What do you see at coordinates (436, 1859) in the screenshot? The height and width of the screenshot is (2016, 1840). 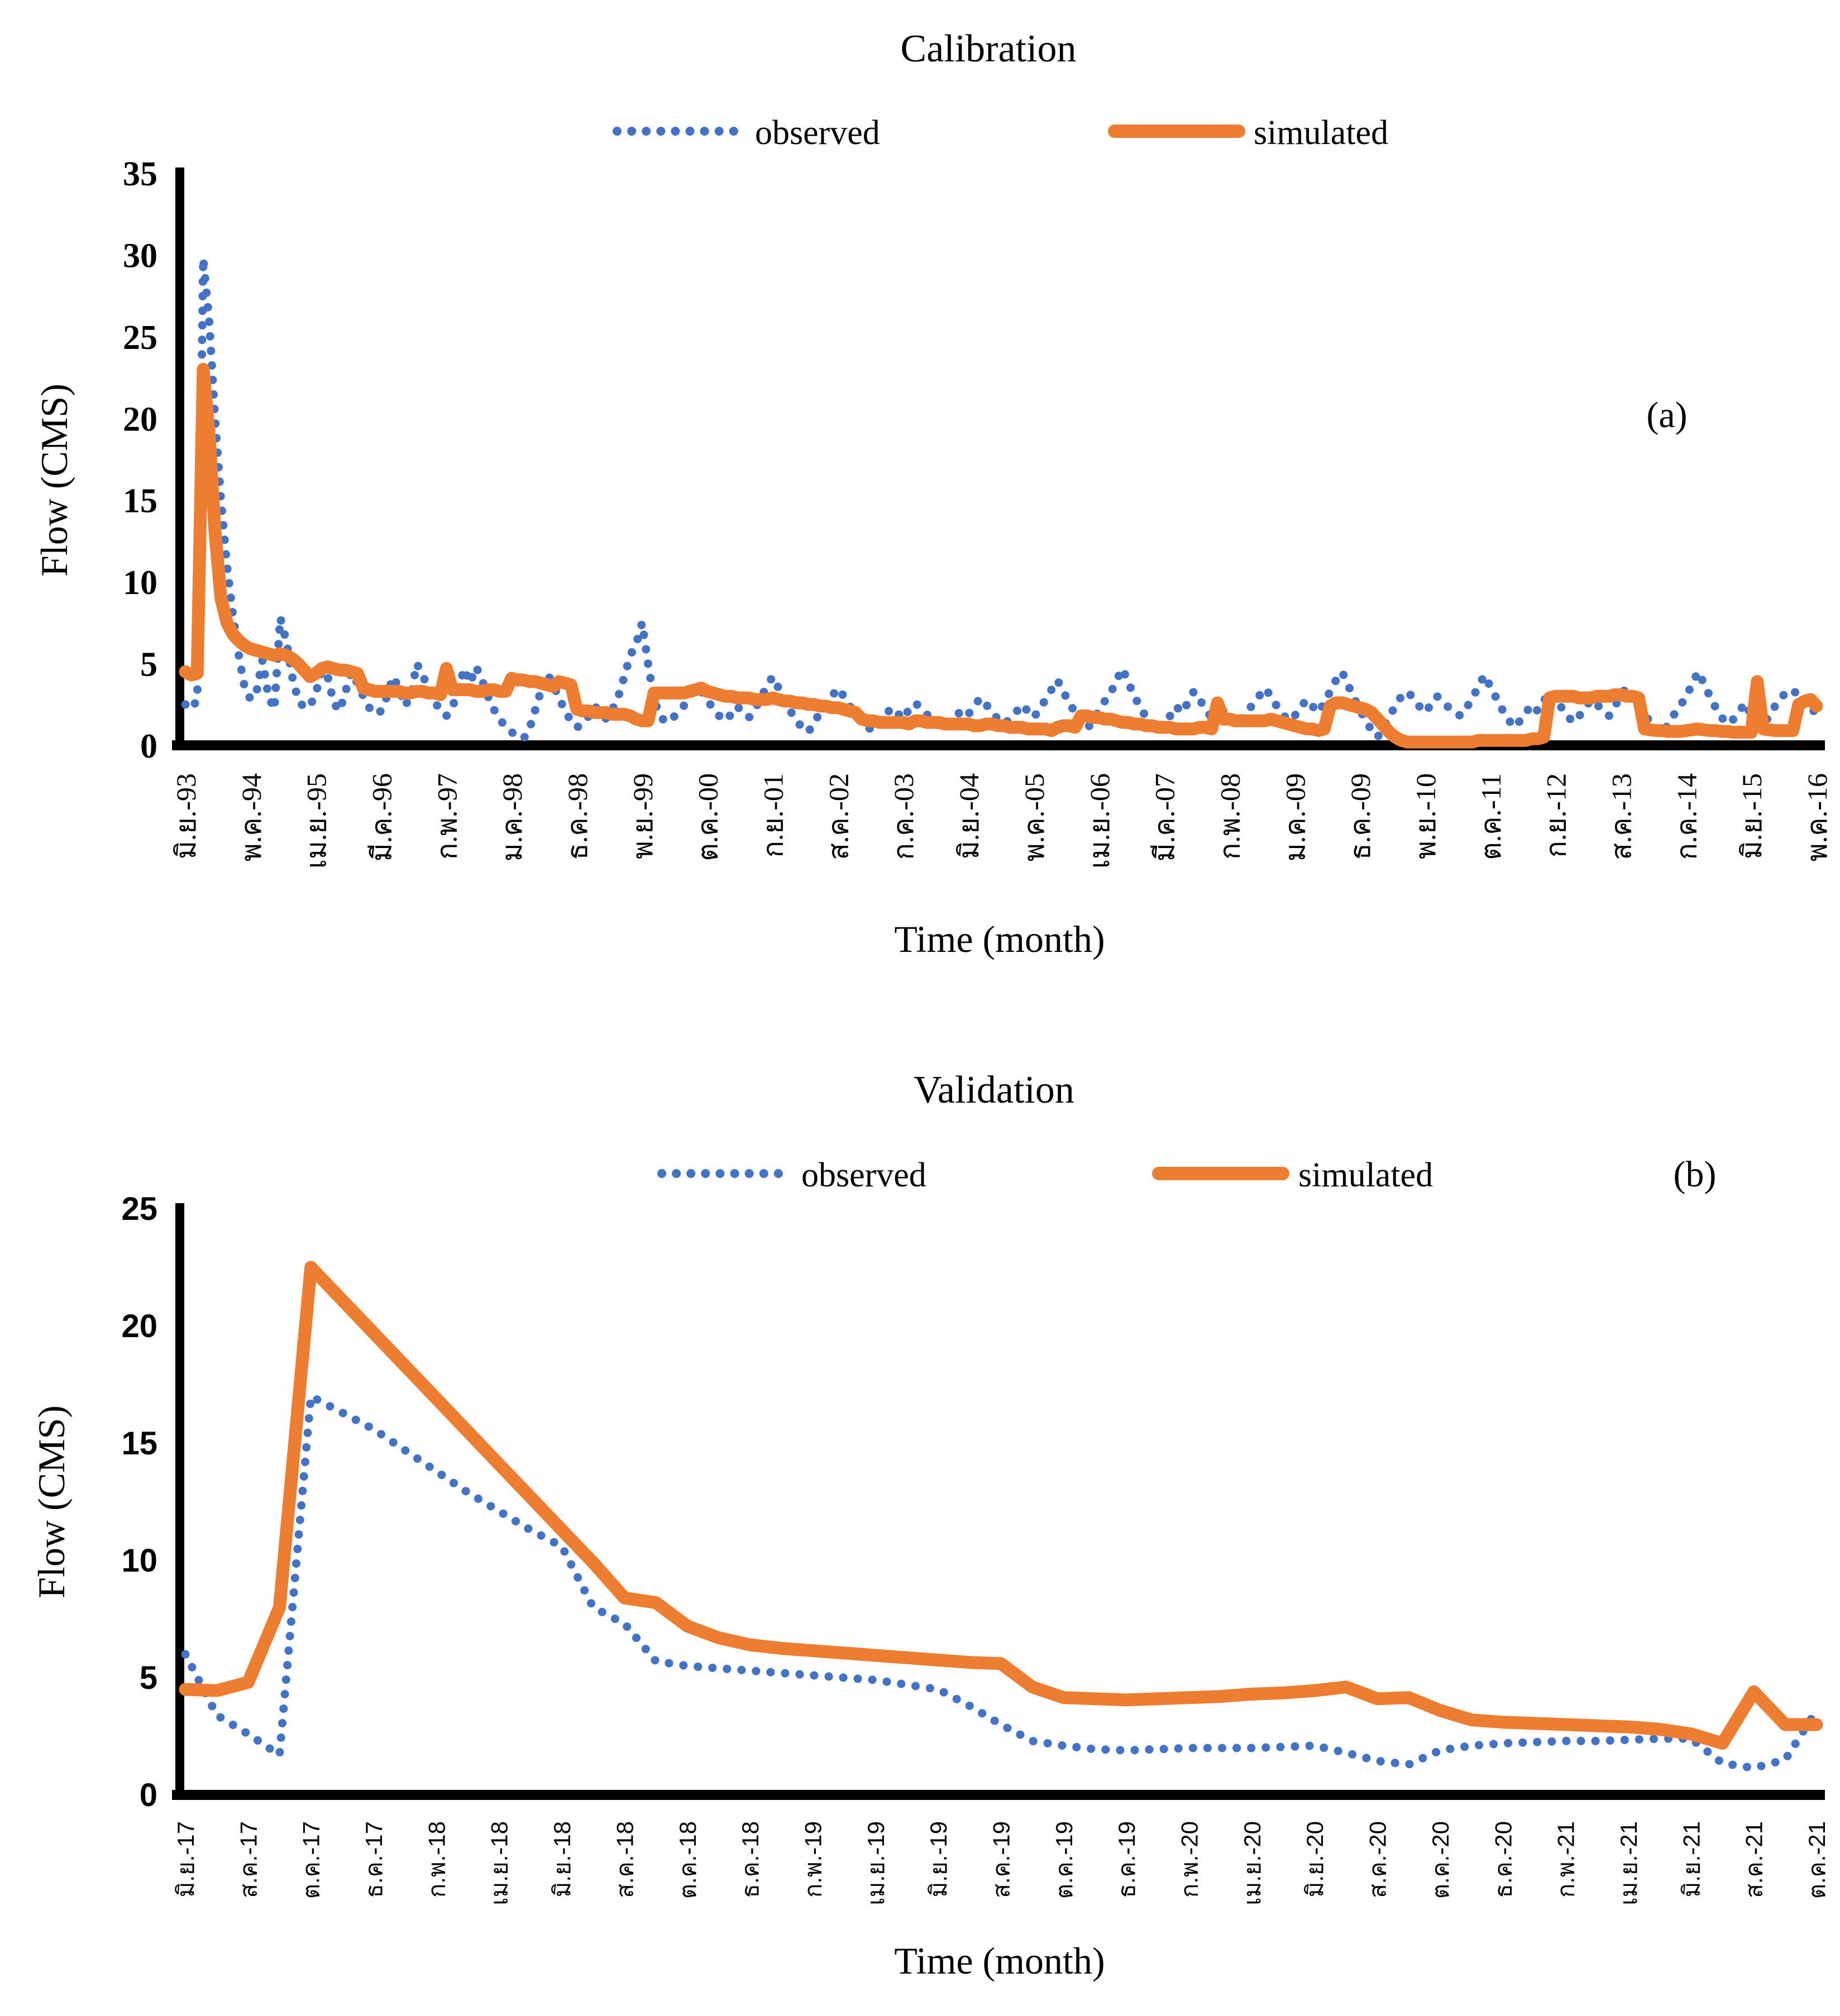 I see `x-tick-label: ก.พ.-18` at bounding box center [436, 1859].